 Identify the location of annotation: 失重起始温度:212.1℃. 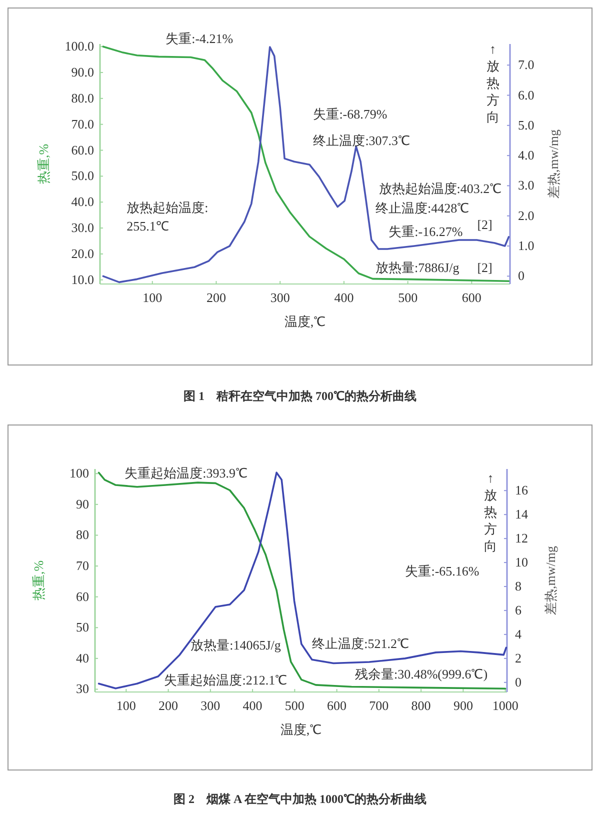
(226, 680).